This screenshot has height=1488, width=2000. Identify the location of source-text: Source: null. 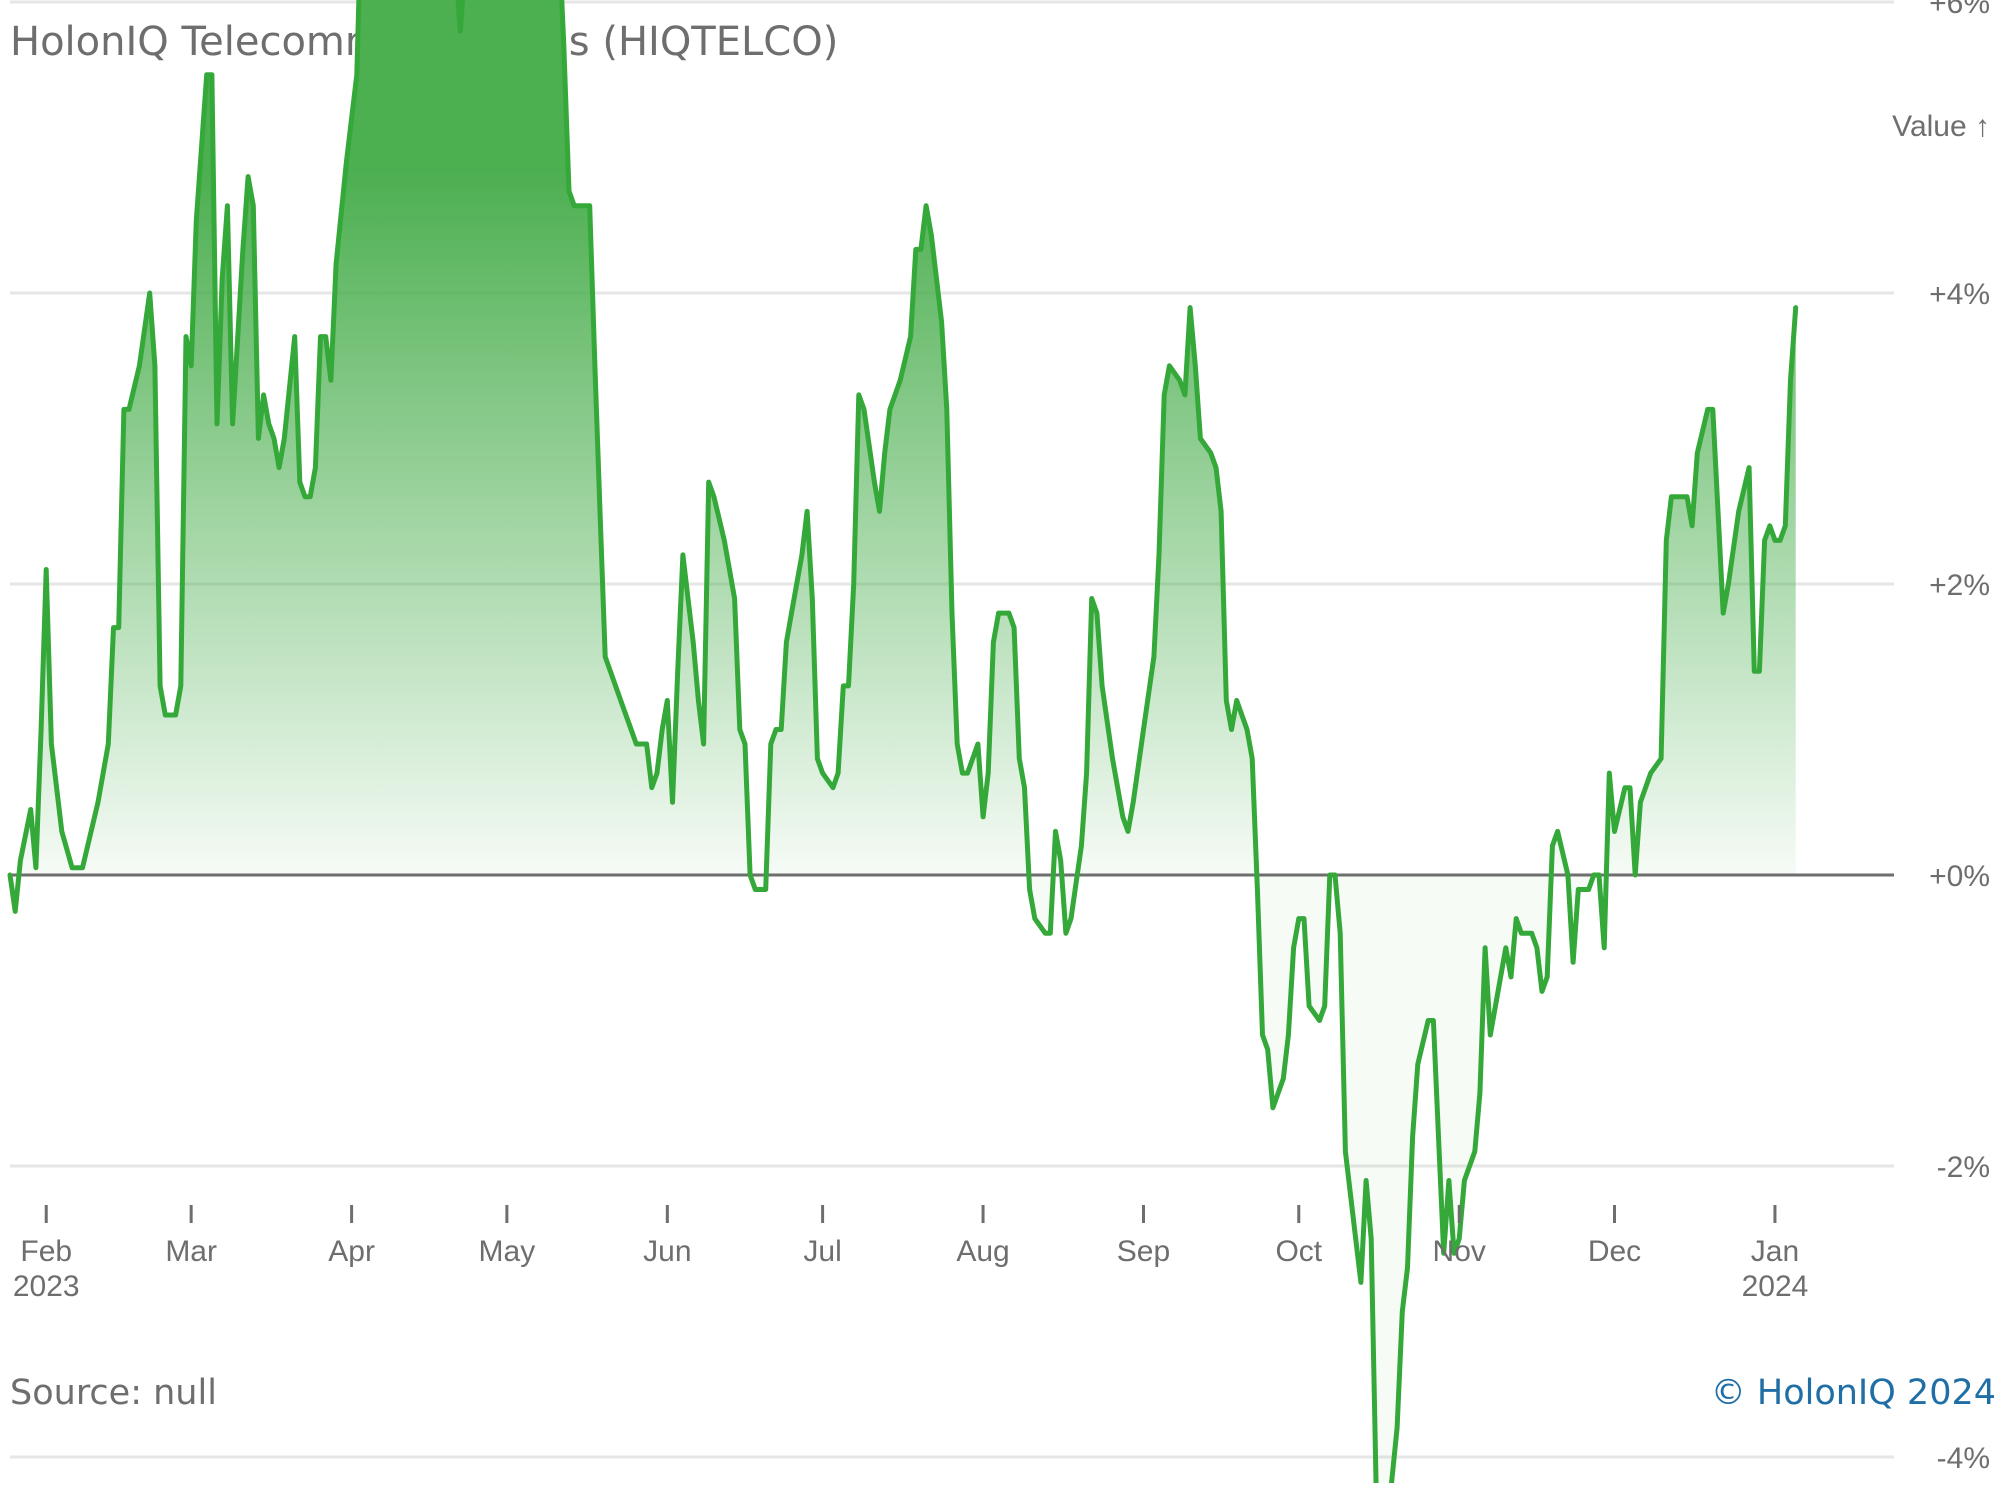
(113, 1393).